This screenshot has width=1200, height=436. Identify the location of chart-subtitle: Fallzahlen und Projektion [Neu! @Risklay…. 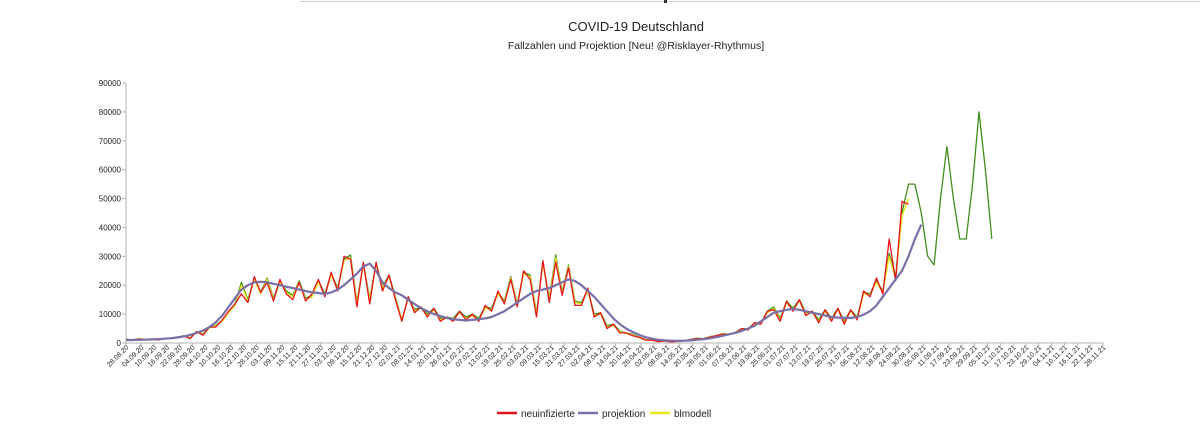
(636, 46).